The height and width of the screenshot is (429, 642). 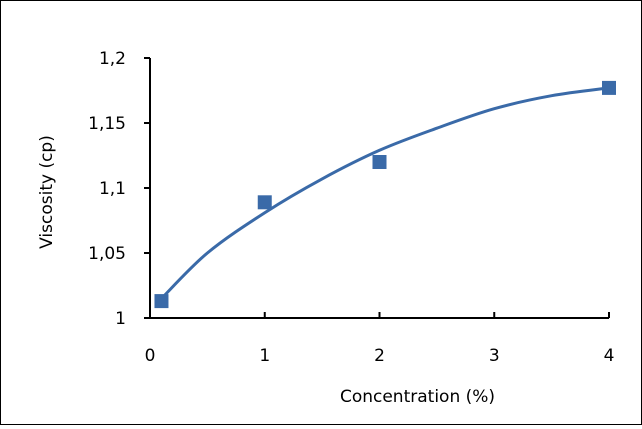 What do you see at coordinates (112, 189) in the screenshot?
I see `y-tick-label: 1,1` at bounding box center [112, 189].